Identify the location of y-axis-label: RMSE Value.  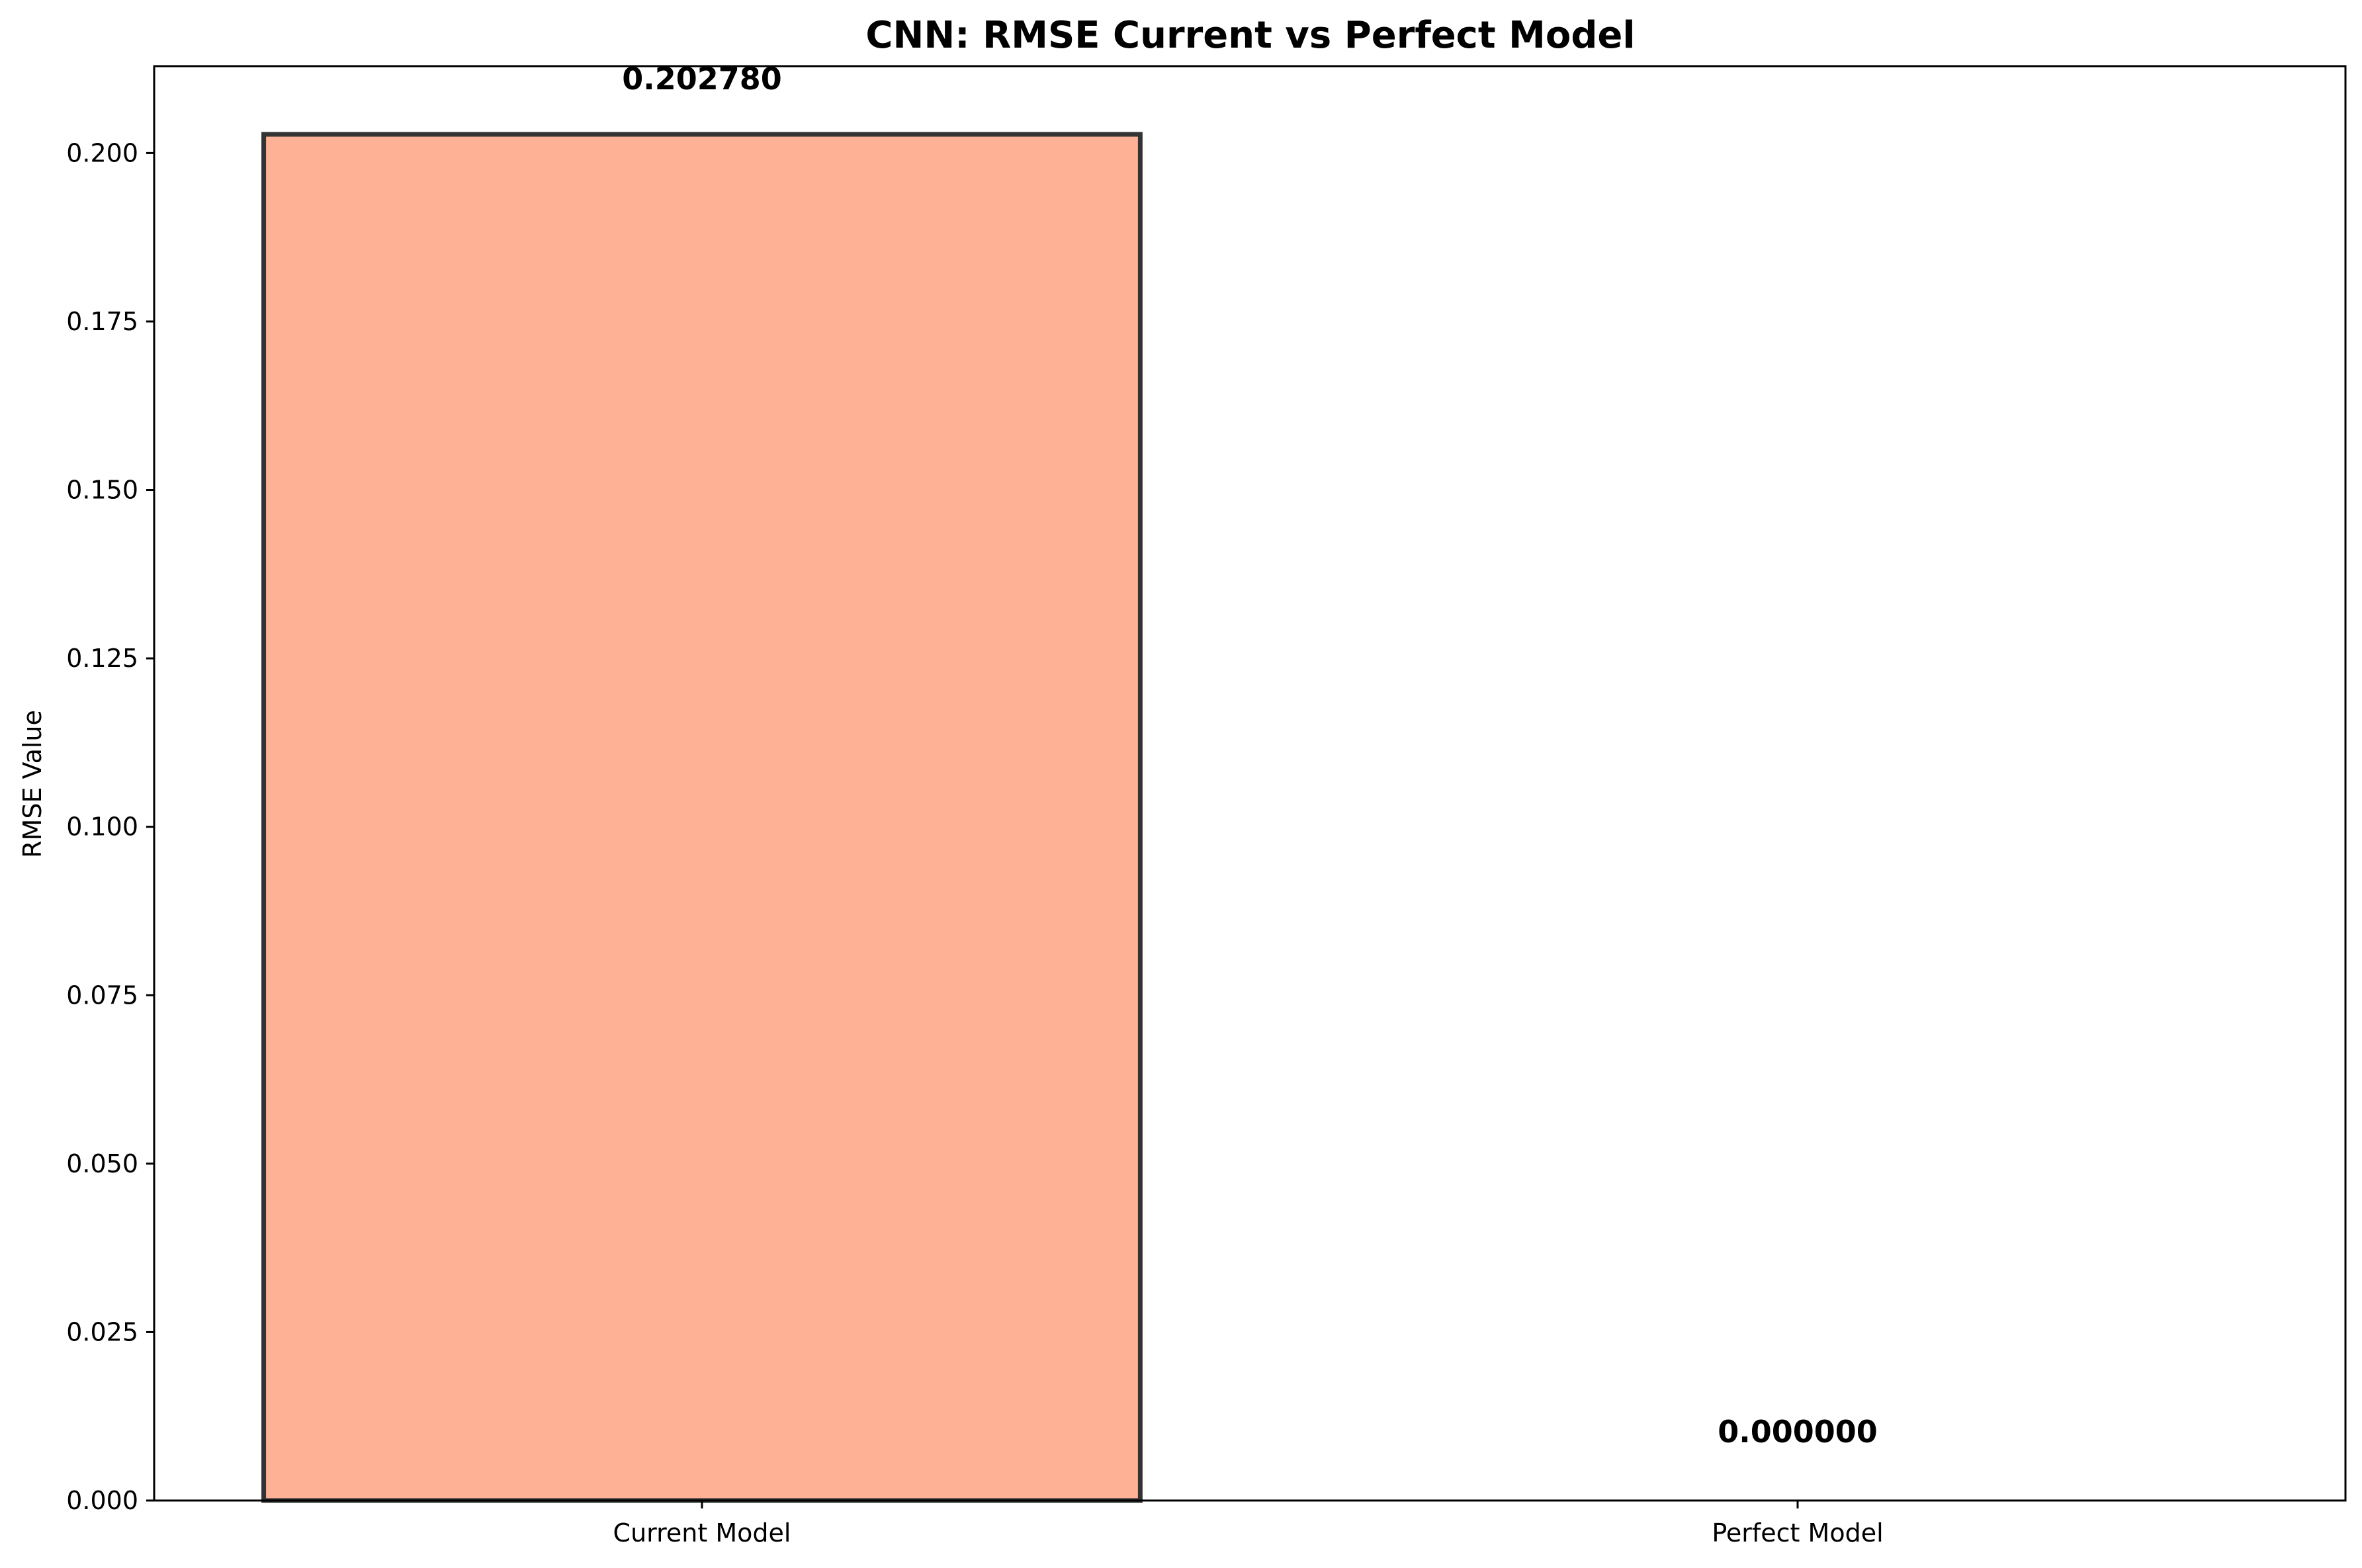
(32, 784).